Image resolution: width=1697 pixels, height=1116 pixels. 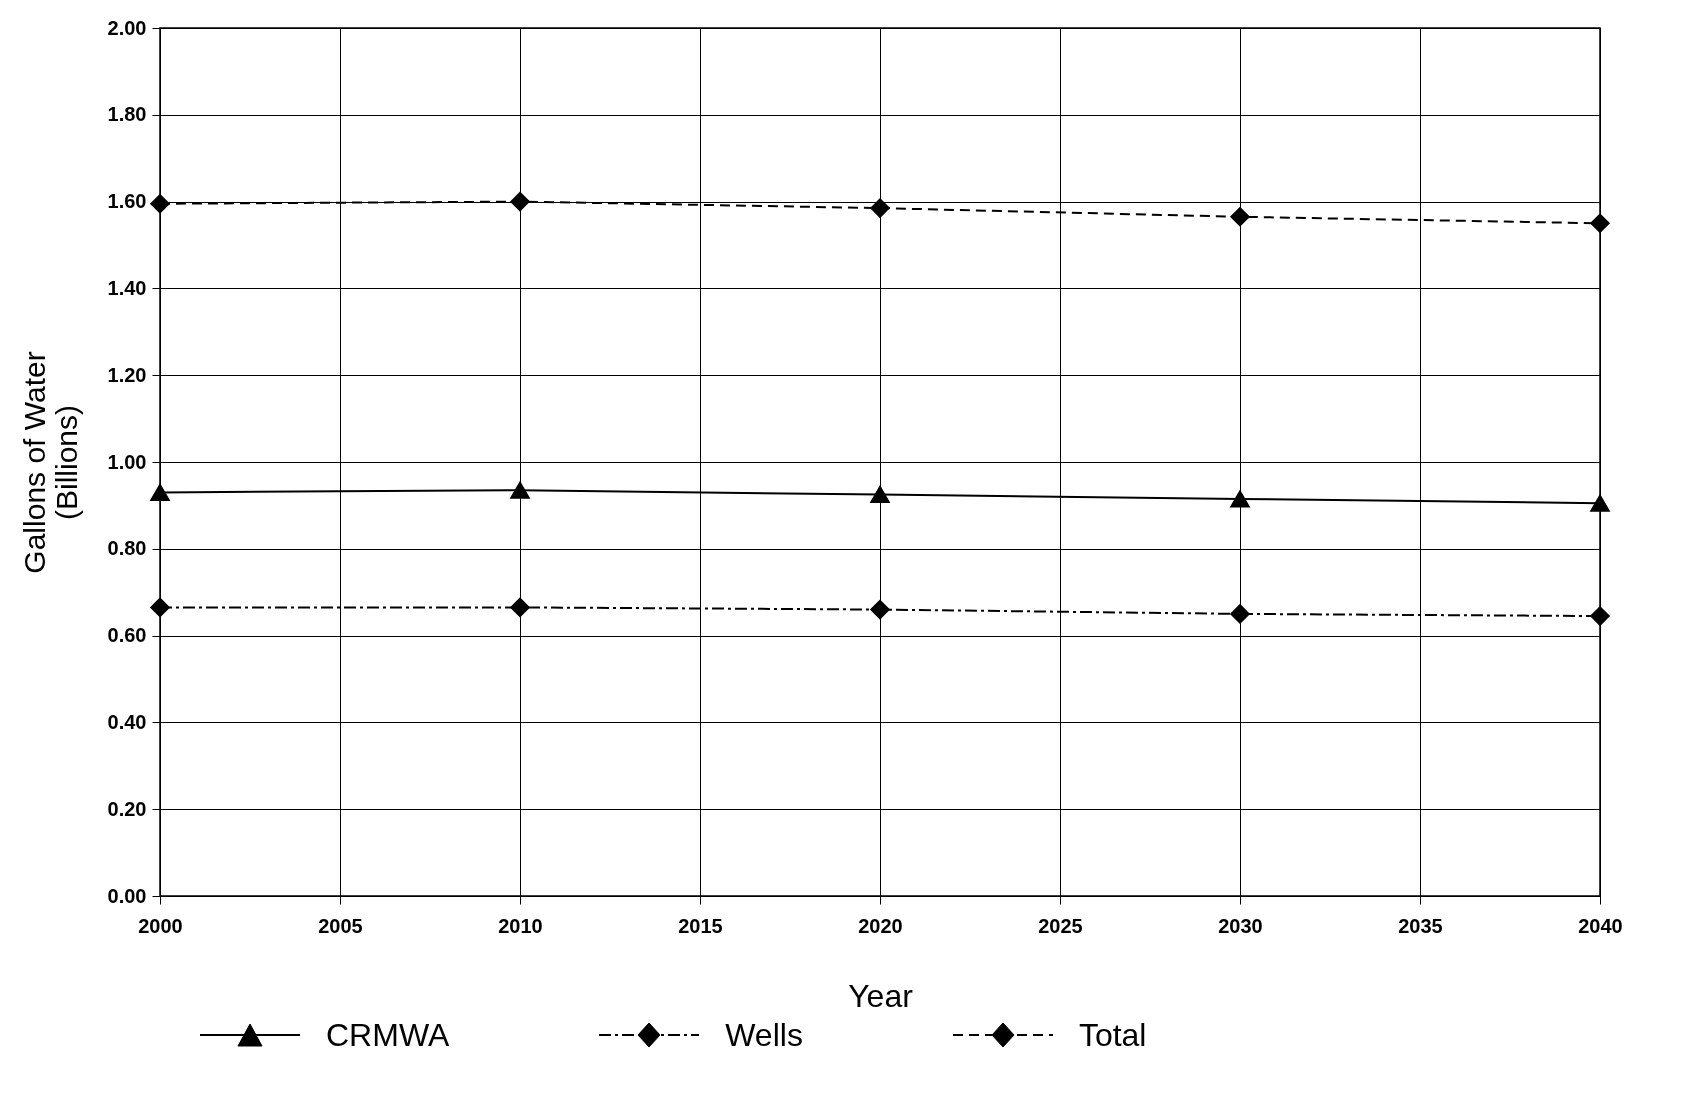 What do you see at coordinates (700, 925) in the screenshot?
I see `x-tick-label: 2015` at bounding box center [700, 925].